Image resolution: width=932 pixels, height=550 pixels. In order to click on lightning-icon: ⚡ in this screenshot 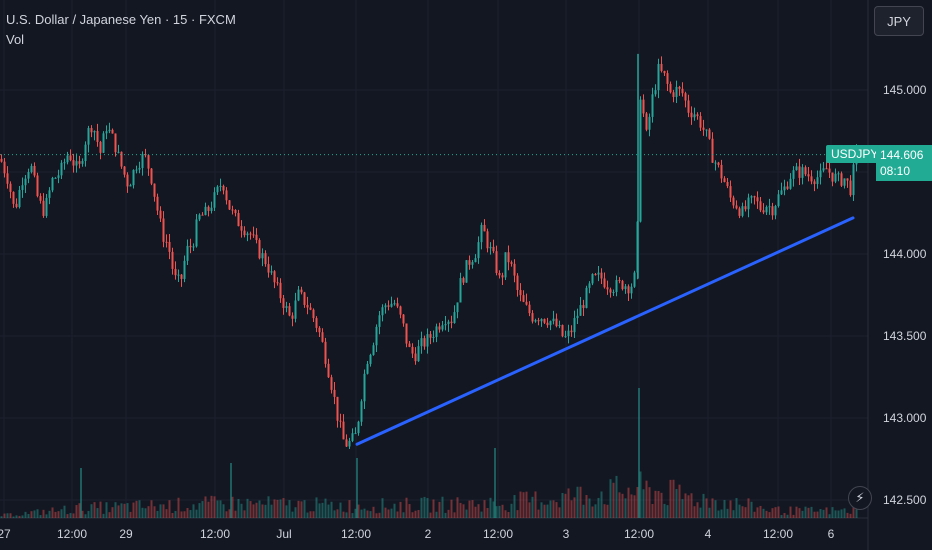, I will do `click(860, 498)`.